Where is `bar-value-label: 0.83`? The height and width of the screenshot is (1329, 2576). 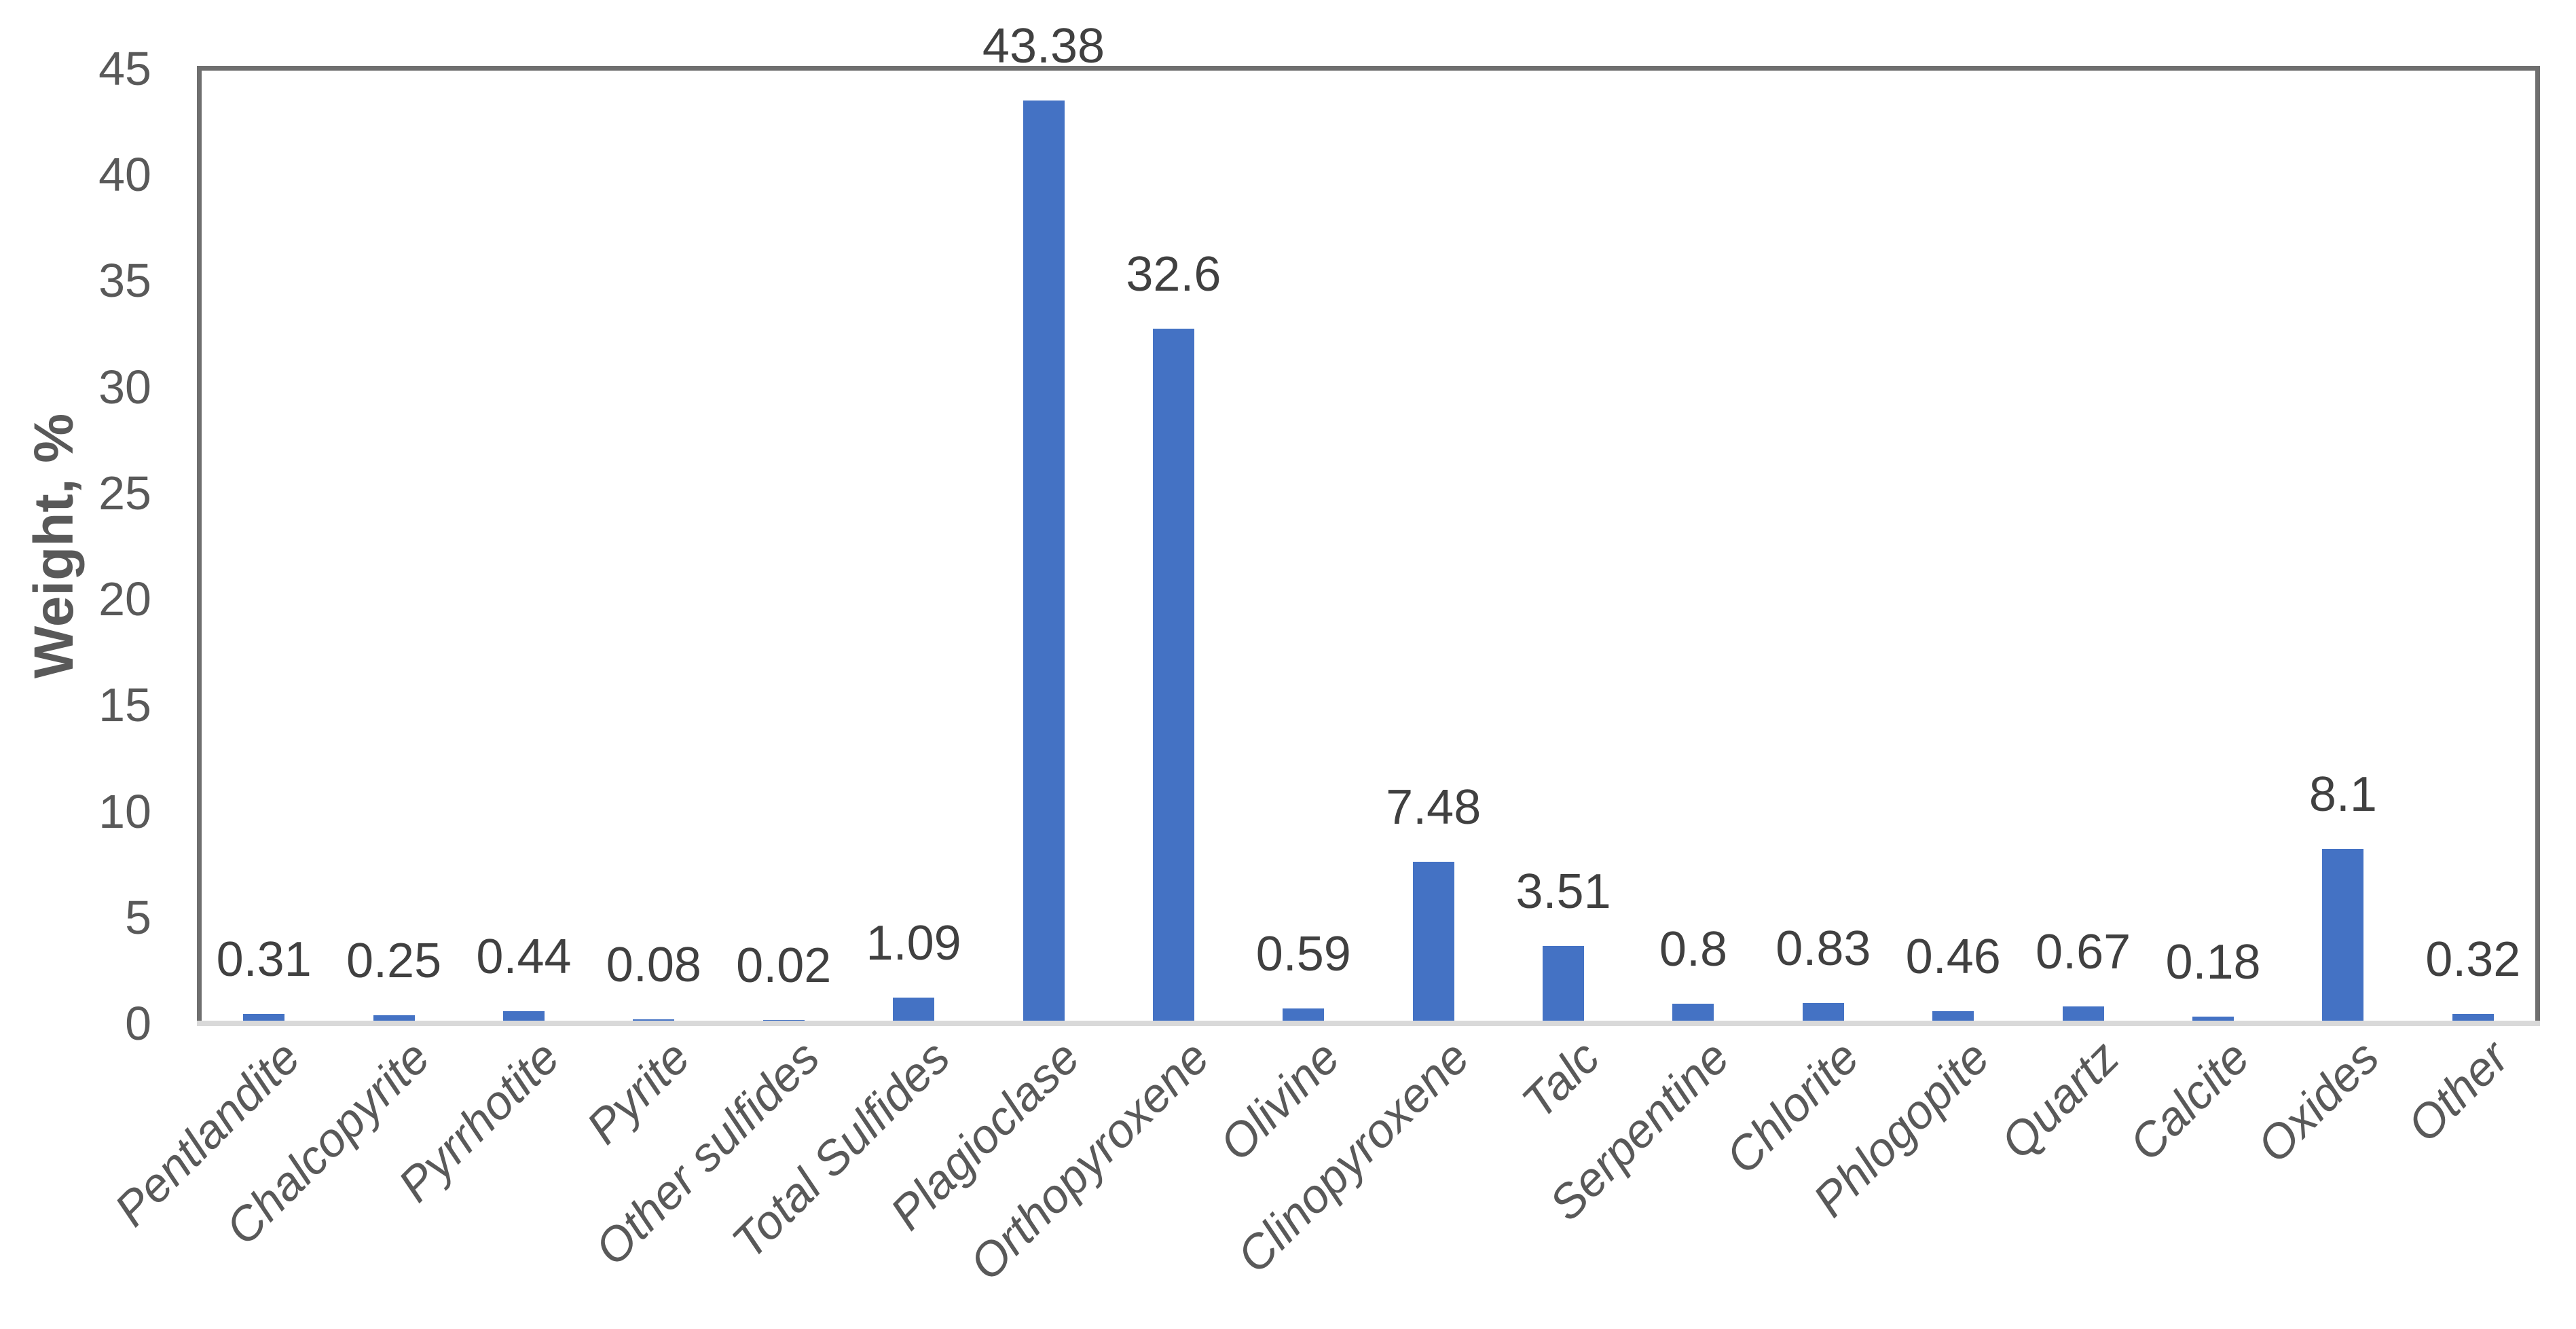 bar-value-label: 0.83 is located at coordinates (1823, 949).